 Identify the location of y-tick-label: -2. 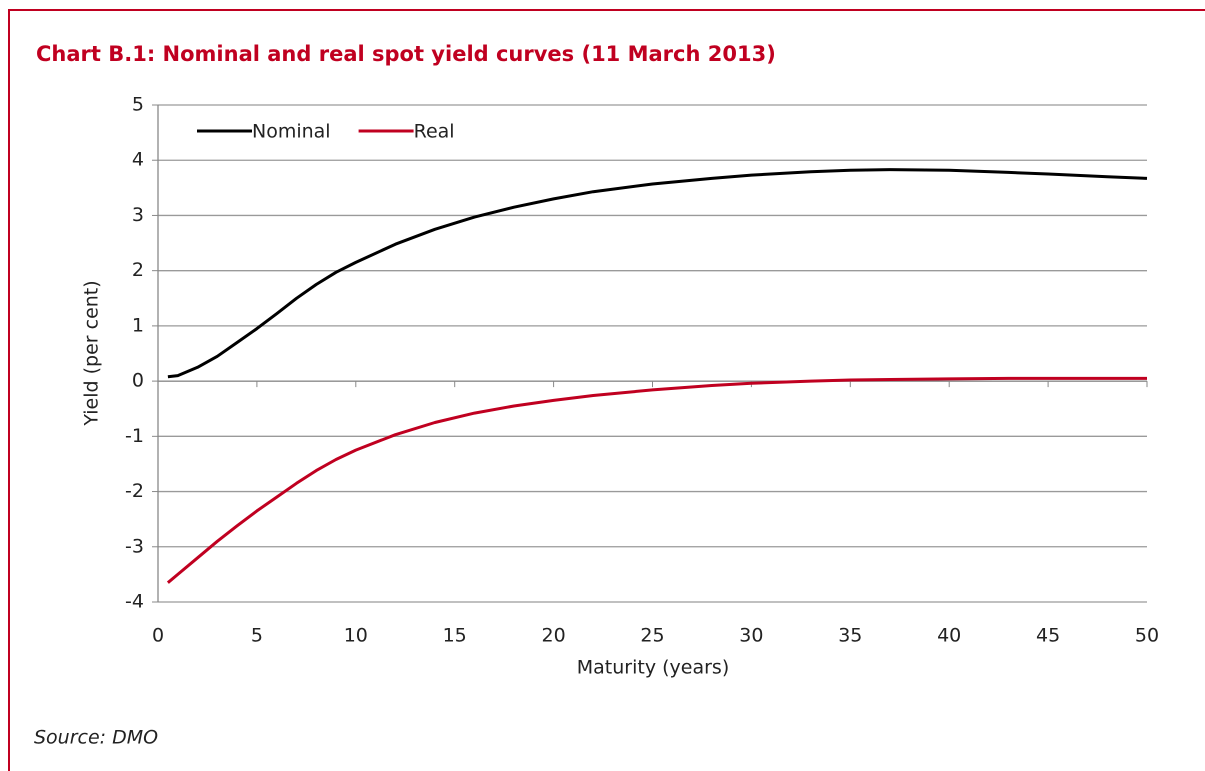
(134, 491).